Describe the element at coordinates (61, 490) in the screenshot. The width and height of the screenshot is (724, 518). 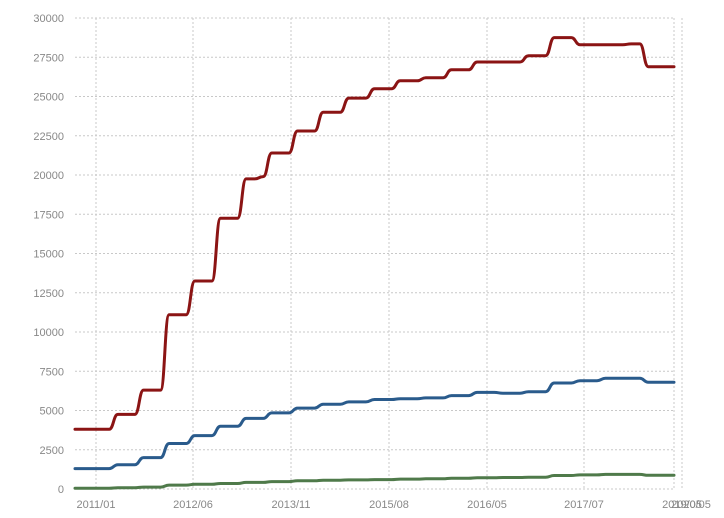
I see `y-tick-label: 0` at that location.